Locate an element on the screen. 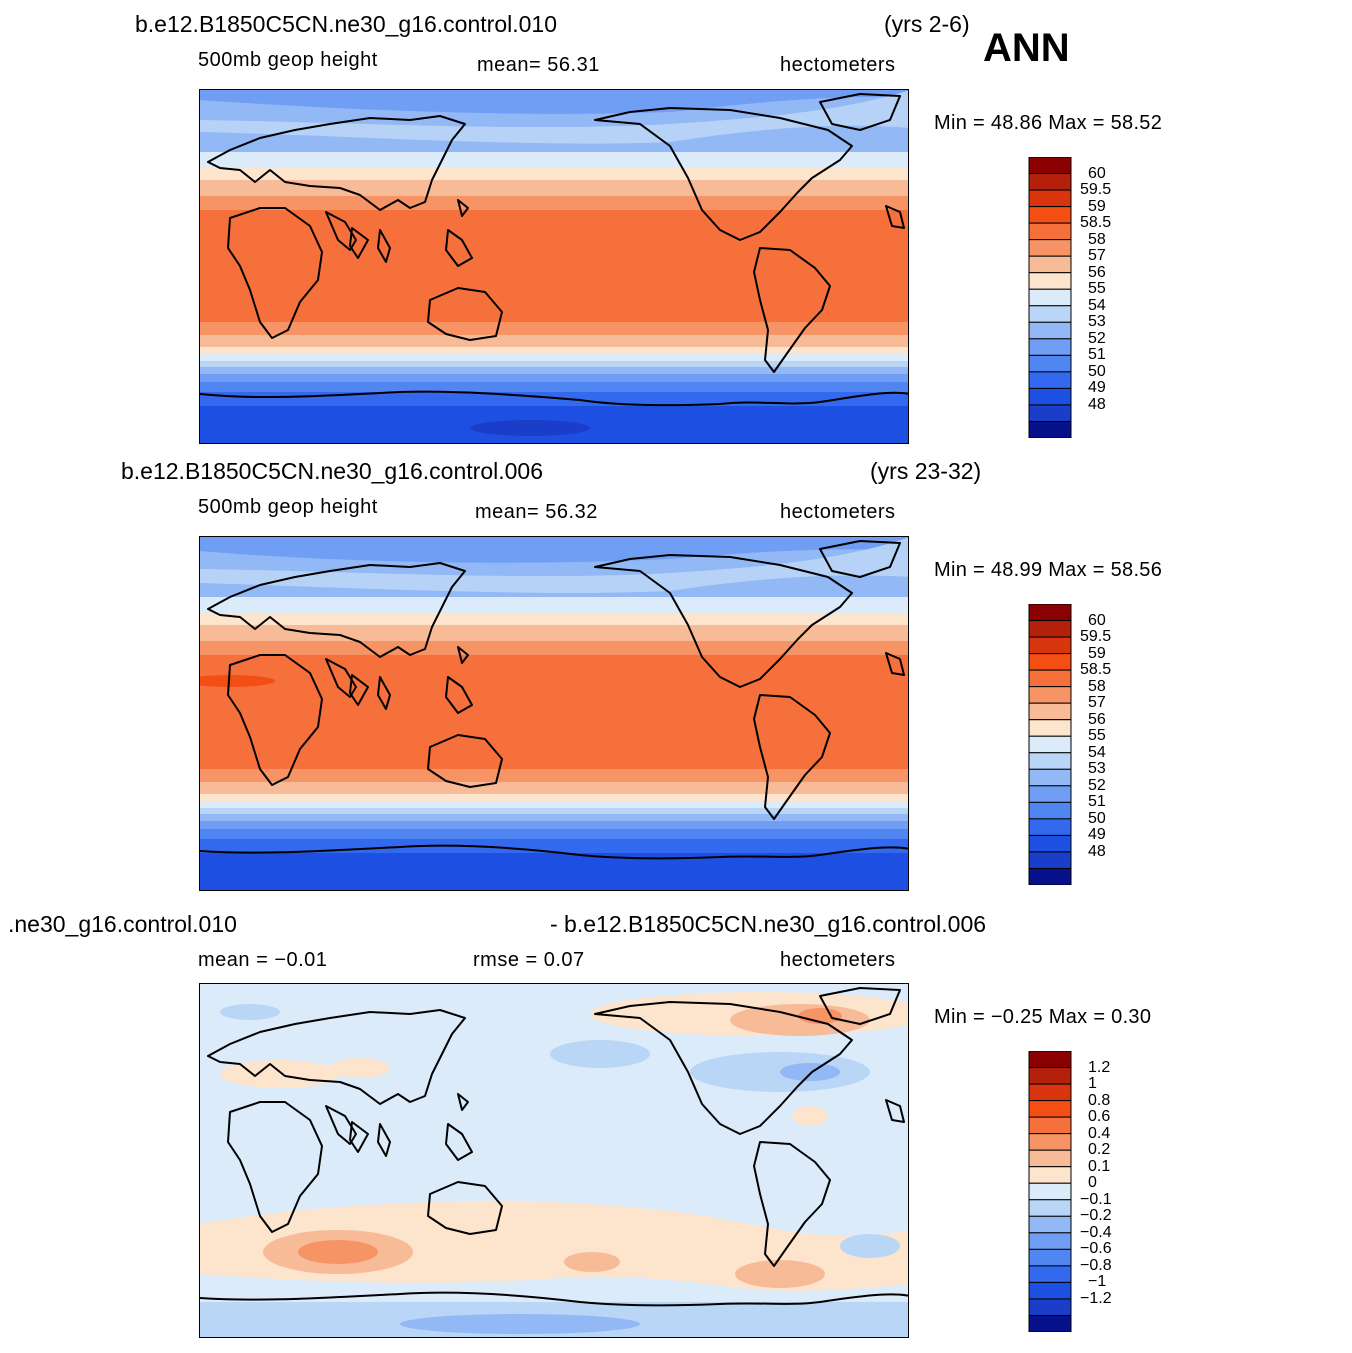  panel3-minmax: Min = −0.25 Max = 0.30 is located at coordinates (1043, 1017).